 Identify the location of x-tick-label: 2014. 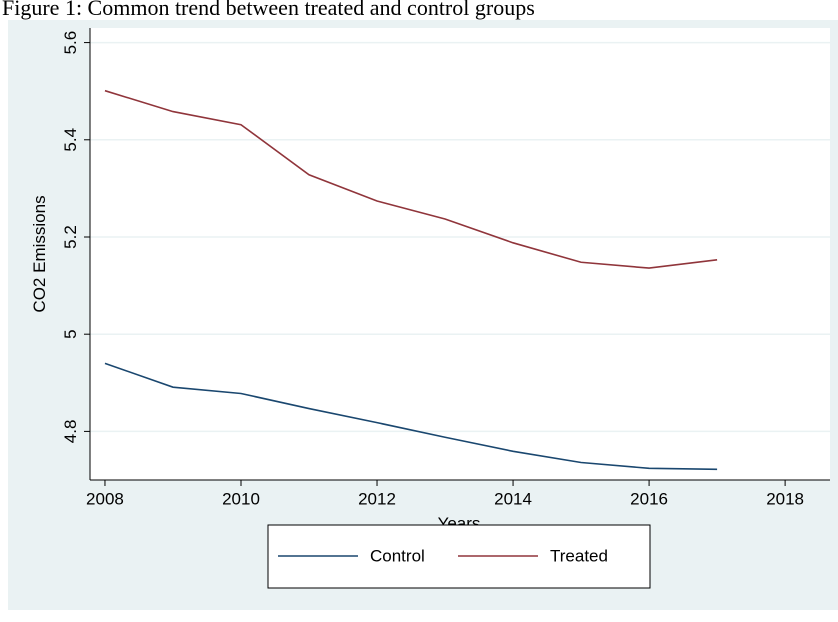
(513, 498).